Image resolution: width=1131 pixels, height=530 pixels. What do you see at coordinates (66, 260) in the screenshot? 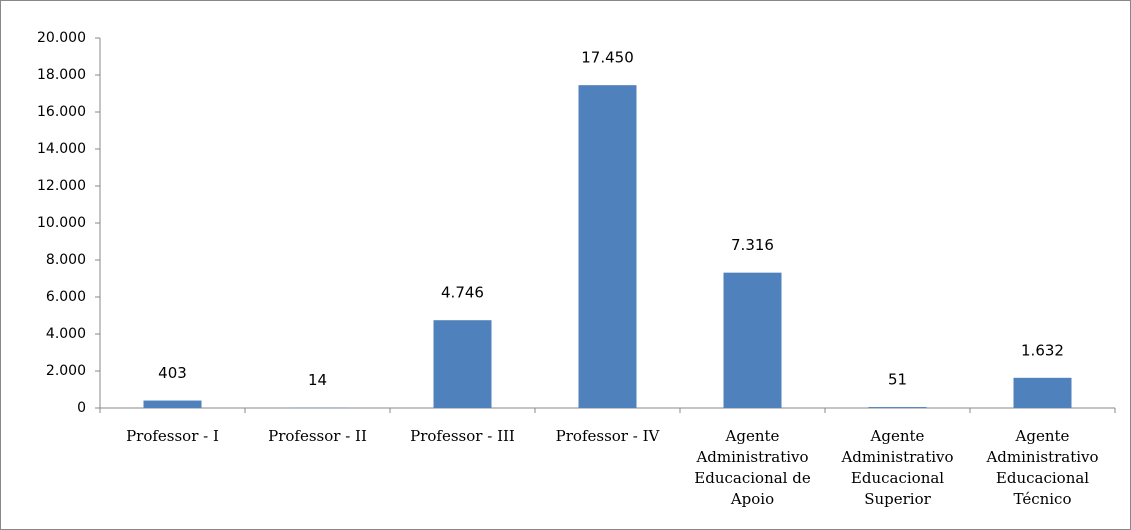
I see `y-tick-label: 8.000` at bounding box center [66, 260].